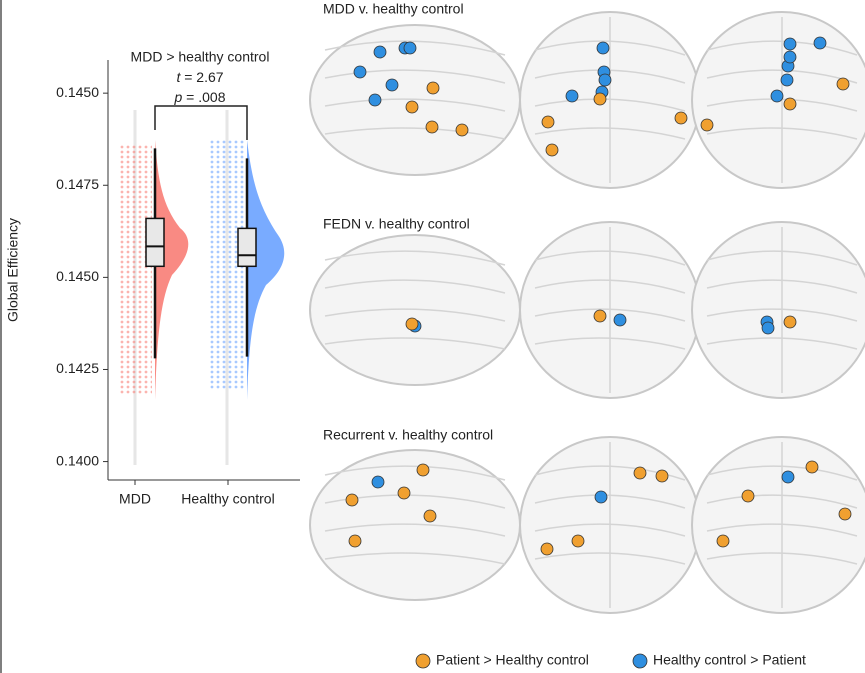 The width and height of the screenshot is (865, 673). Describe the element at coordinates (203, 97) in the screenshot. I see `stat-value: = .008` at that location.